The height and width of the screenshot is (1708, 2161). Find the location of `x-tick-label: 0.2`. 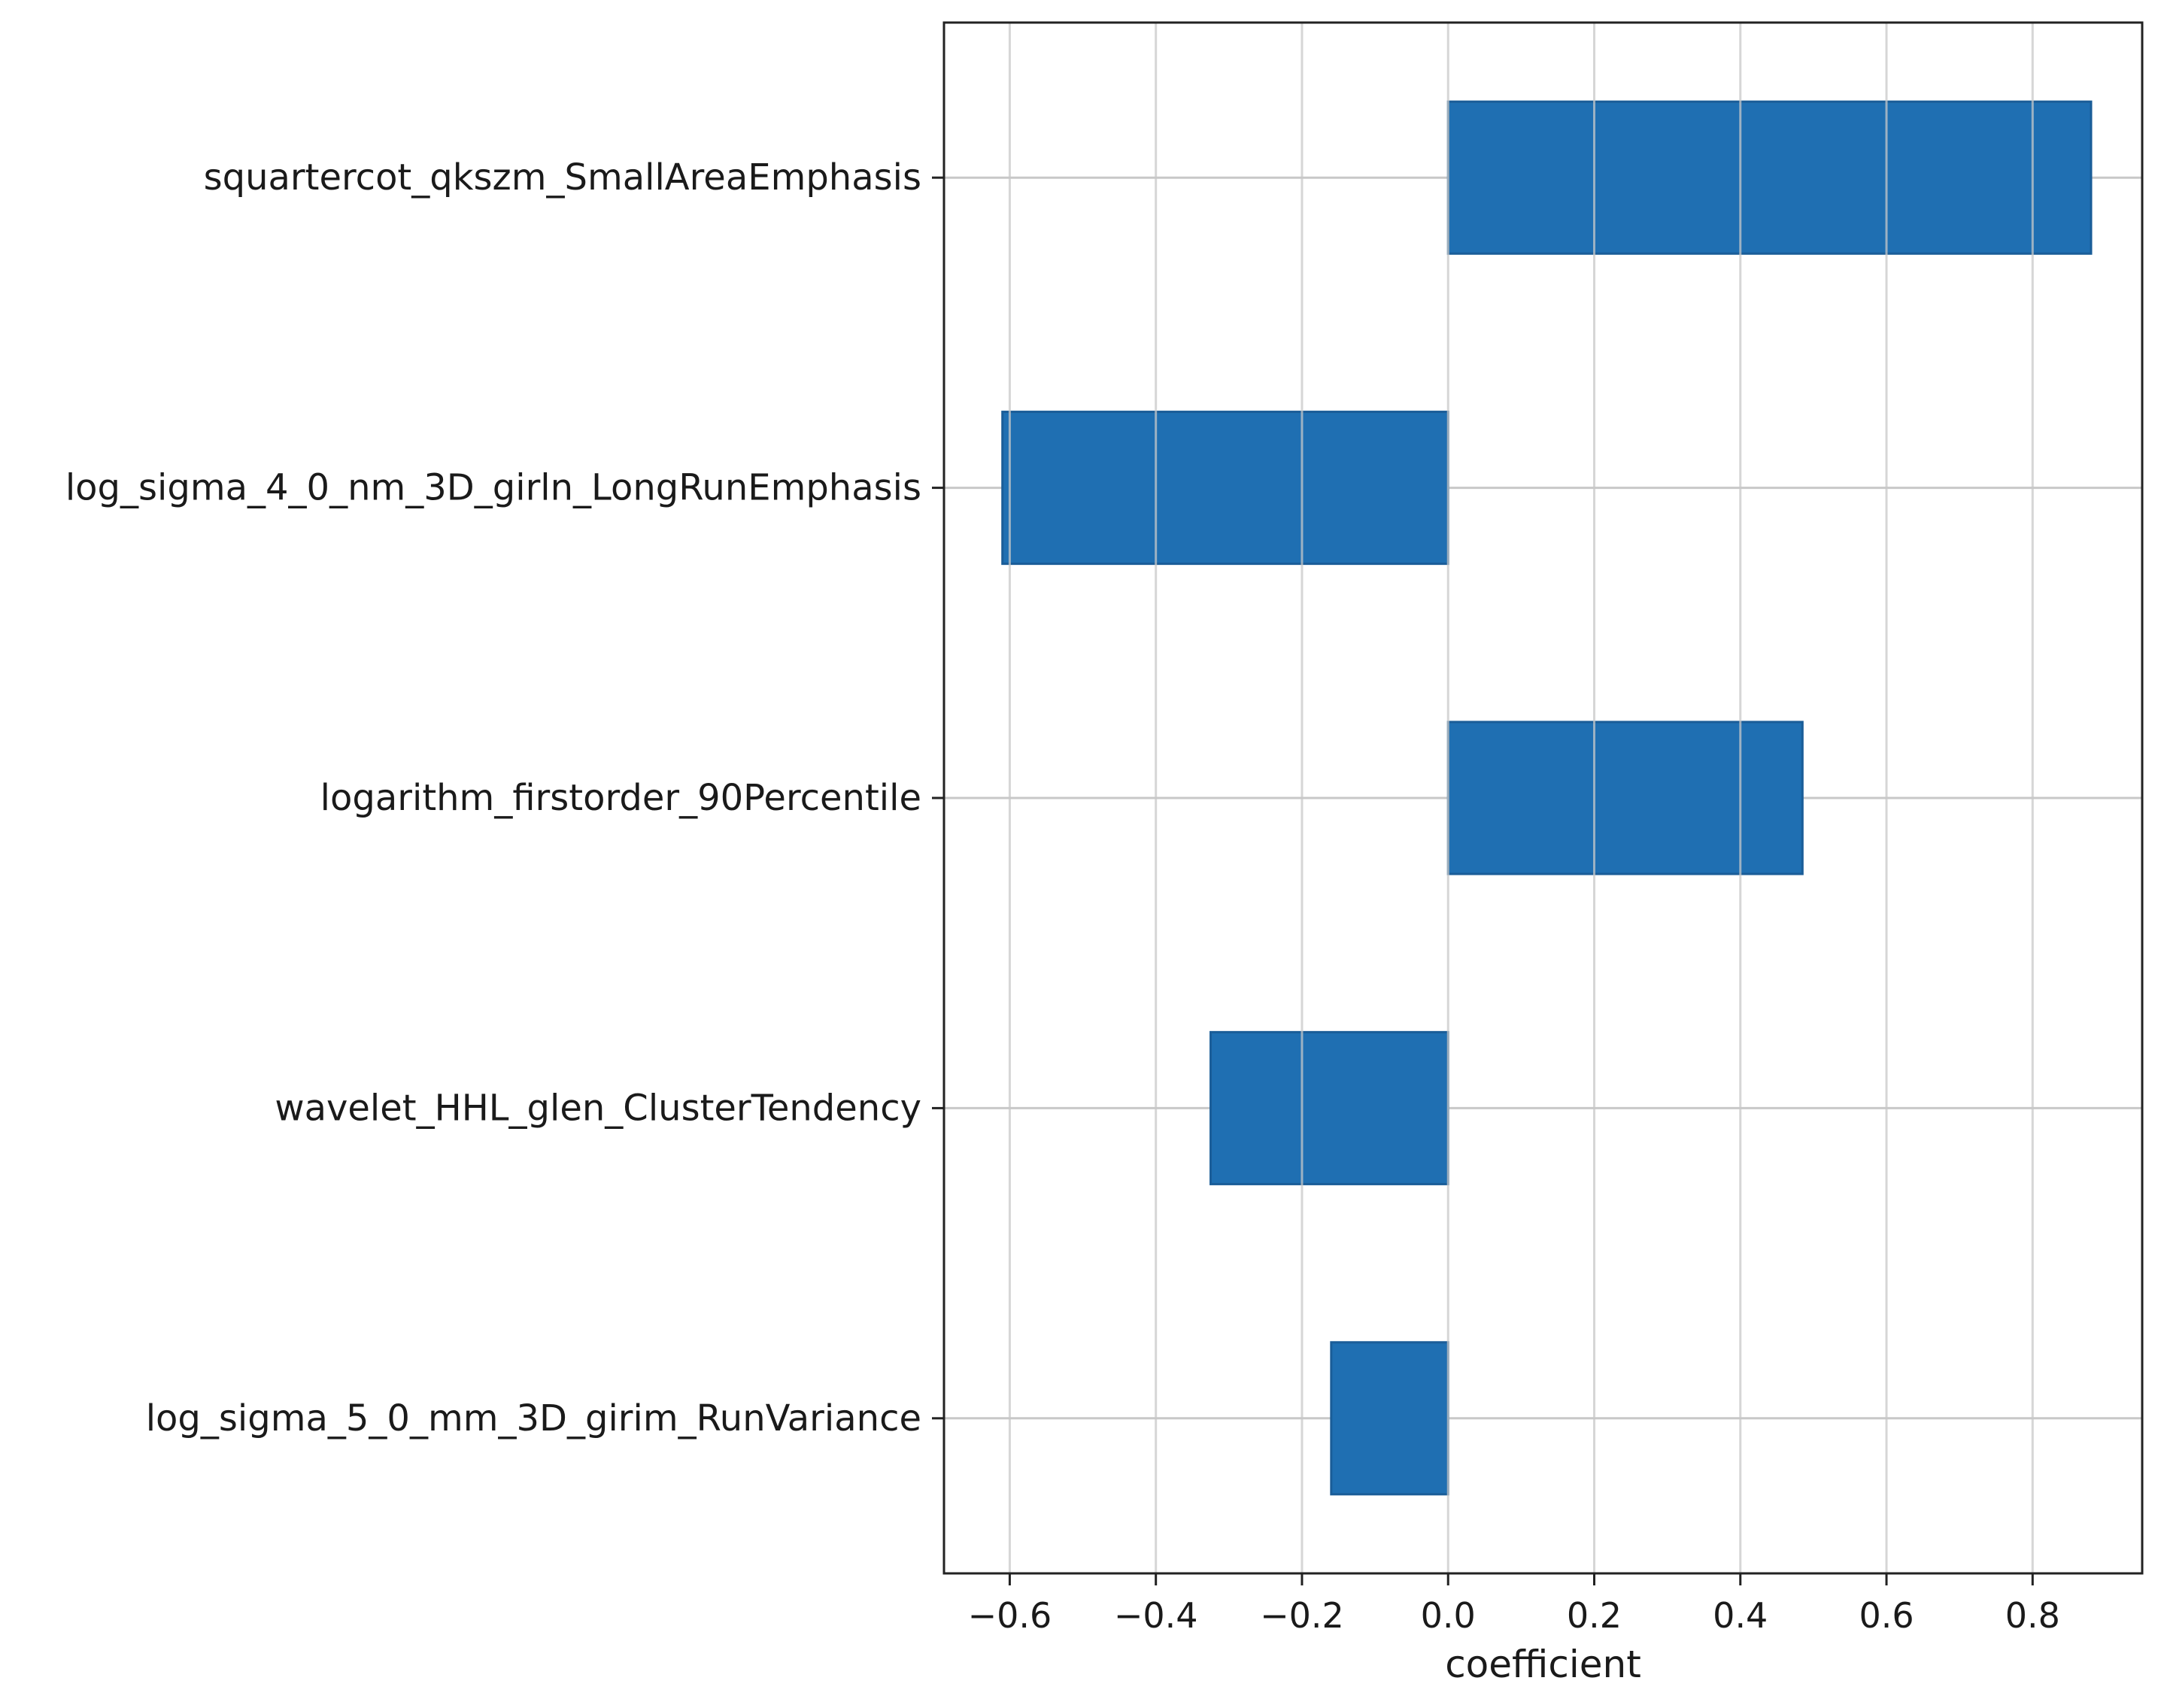

x-tick-label: 0.2 is located at coordinates (1594, 1616).